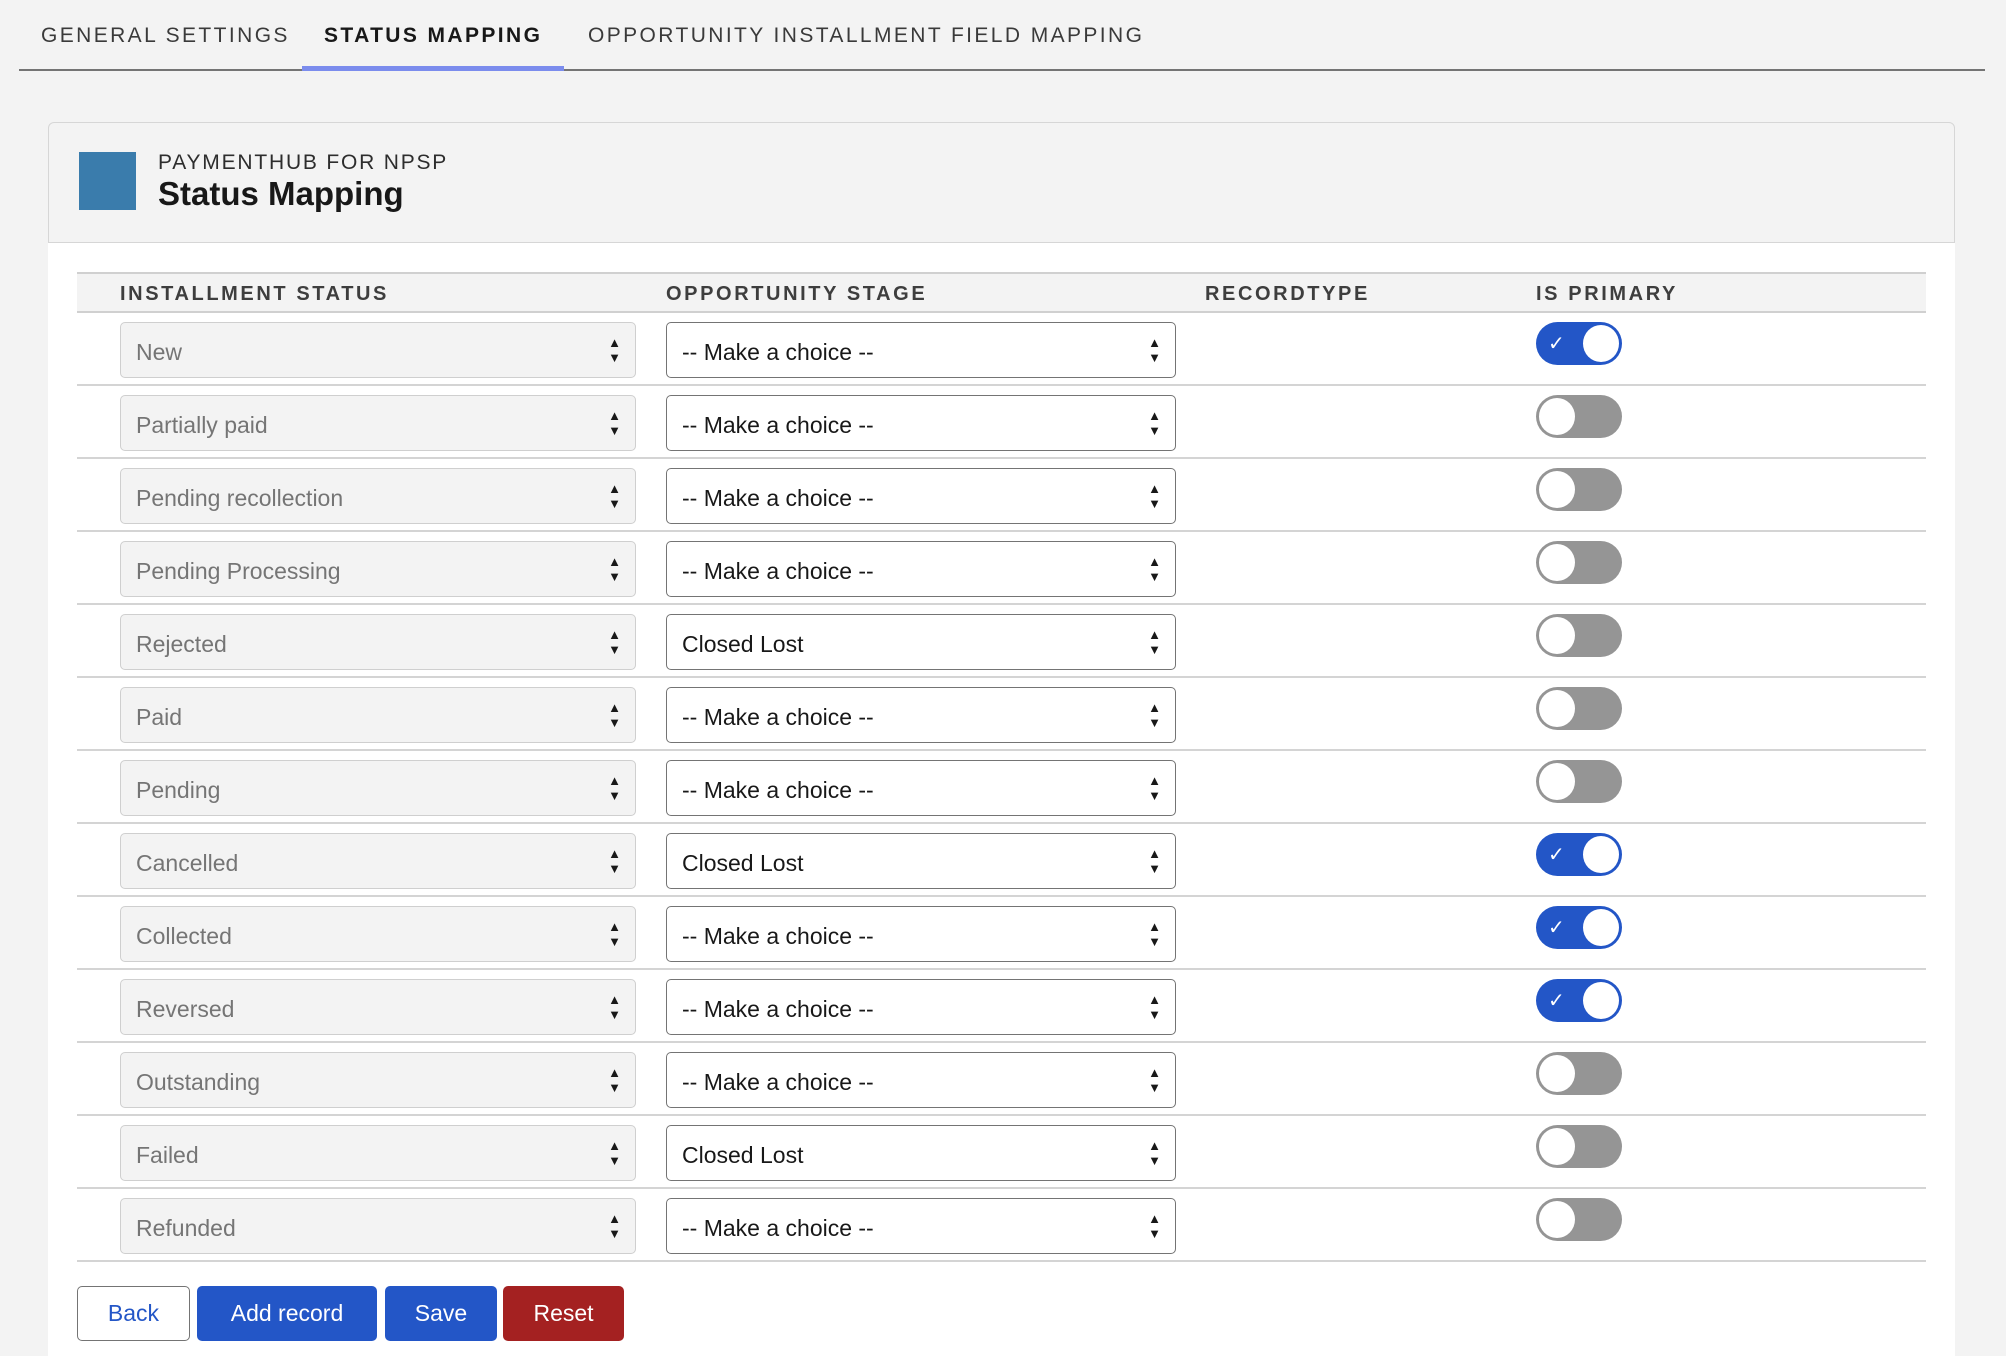  What do you see at coordinates (378, 1080) in the screenshot?
I see `installment-status-select: Outstanding ▲ ▼` at bounding box center [378, 1080].